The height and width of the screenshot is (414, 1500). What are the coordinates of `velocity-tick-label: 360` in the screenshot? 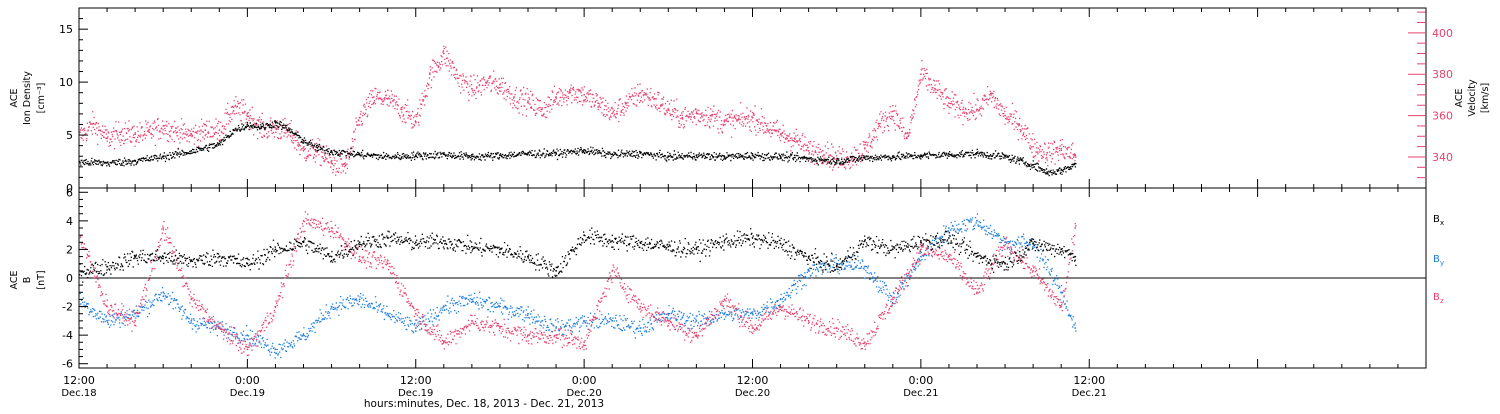 It's located at (1442, 116).